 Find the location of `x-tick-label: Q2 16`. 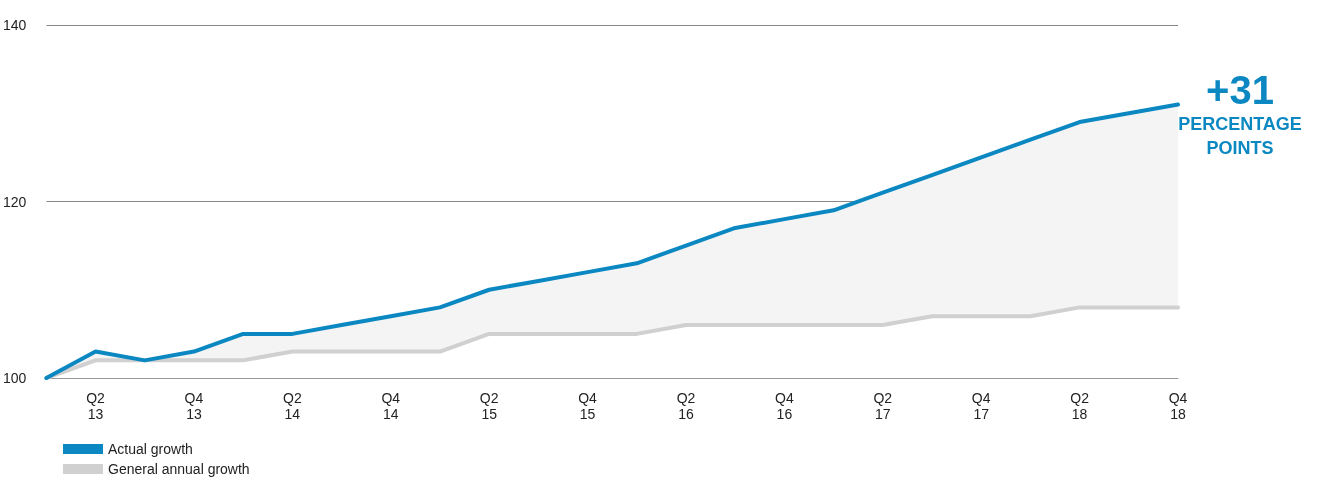

x-tick-label: Q2 16 is located at coordinates (686, 406).